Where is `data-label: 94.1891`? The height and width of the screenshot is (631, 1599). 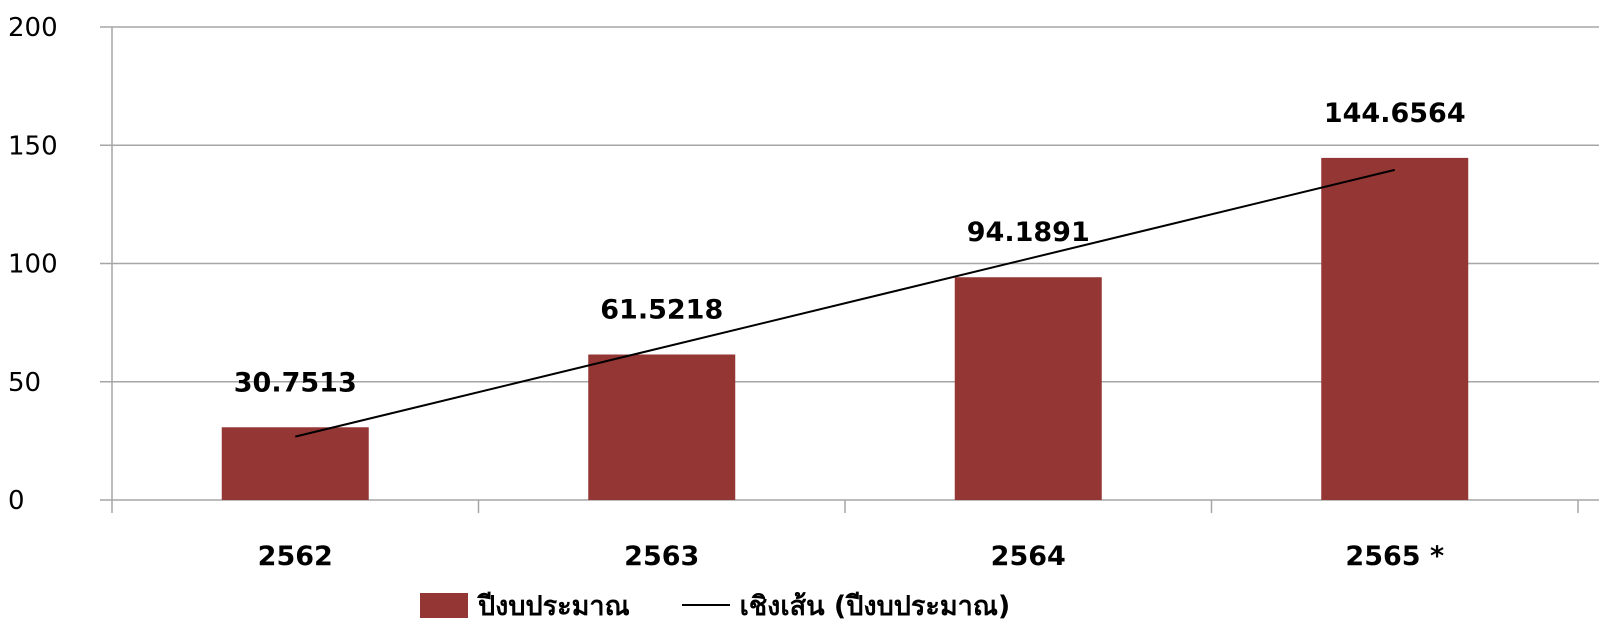 data-label: 94.1891 is located at coordinates (1028, 232).